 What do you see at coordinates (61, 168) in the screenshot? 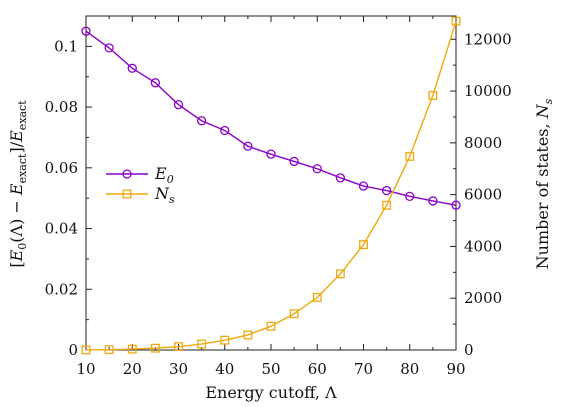
I see `y-left-tick-label: 0.06` at bounding box center [61, 168].